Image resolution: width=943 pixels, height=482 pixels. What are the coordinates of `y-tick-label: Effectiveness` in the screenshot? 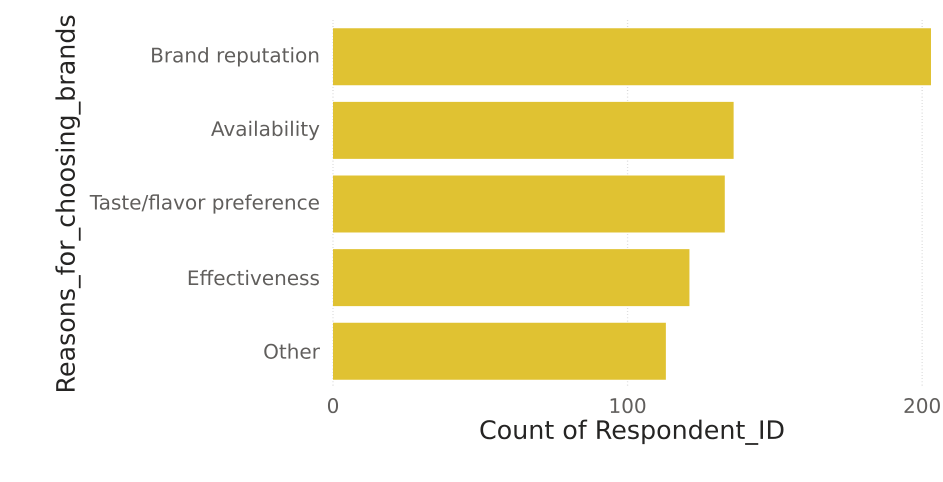 It's located at (253, 278).